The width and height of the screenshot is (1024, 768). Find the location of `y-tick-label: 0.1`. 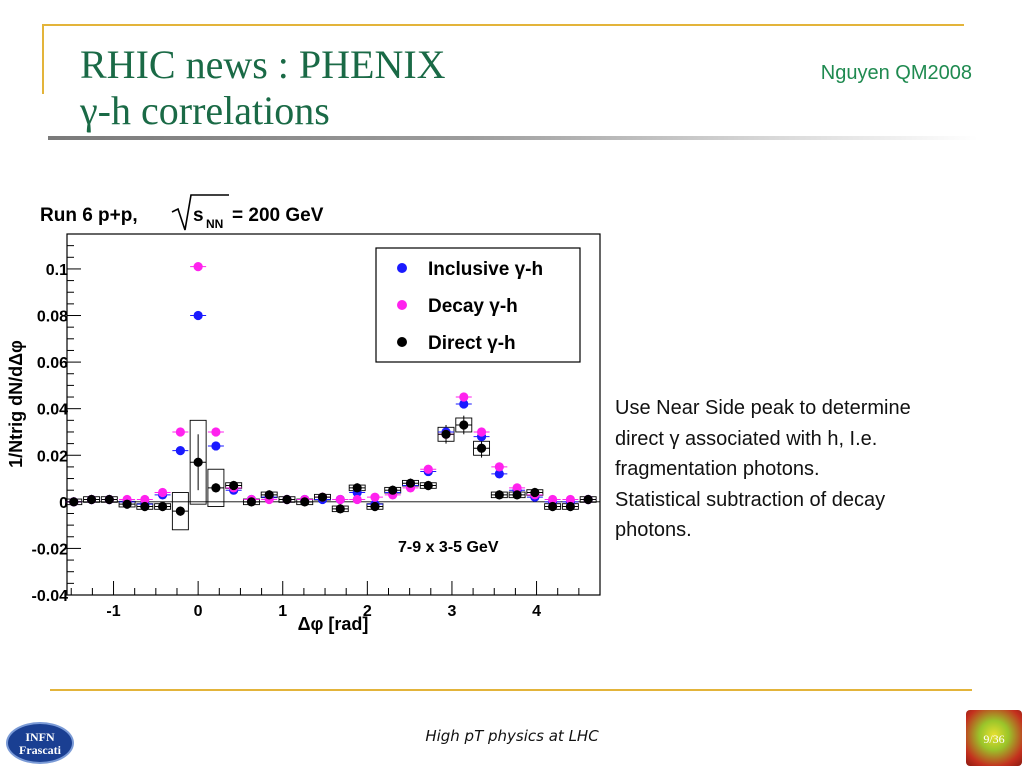

y-tick-label: 0.1 is located at coordinates (57, 270).